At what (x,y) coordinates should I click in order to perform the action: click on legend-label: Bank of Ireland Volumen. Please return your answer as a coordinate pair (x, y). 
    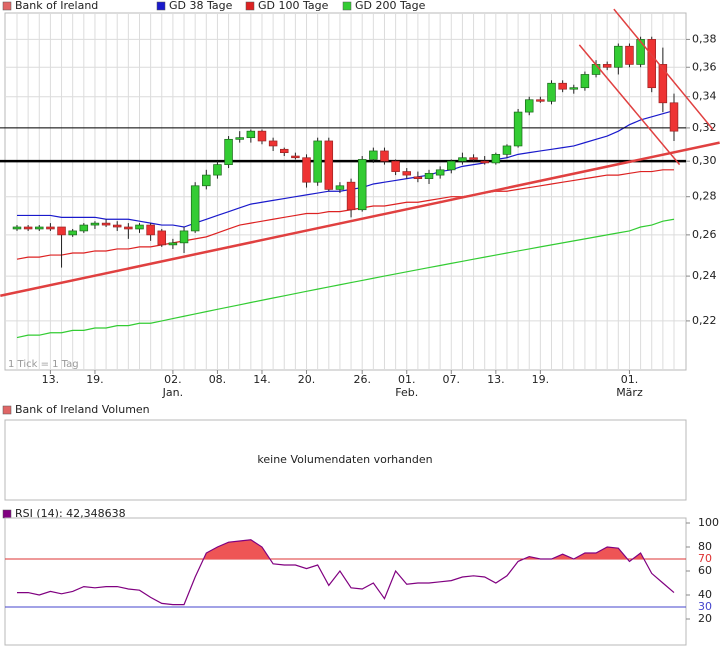
    Looking at the image, I should click on (82, 409).